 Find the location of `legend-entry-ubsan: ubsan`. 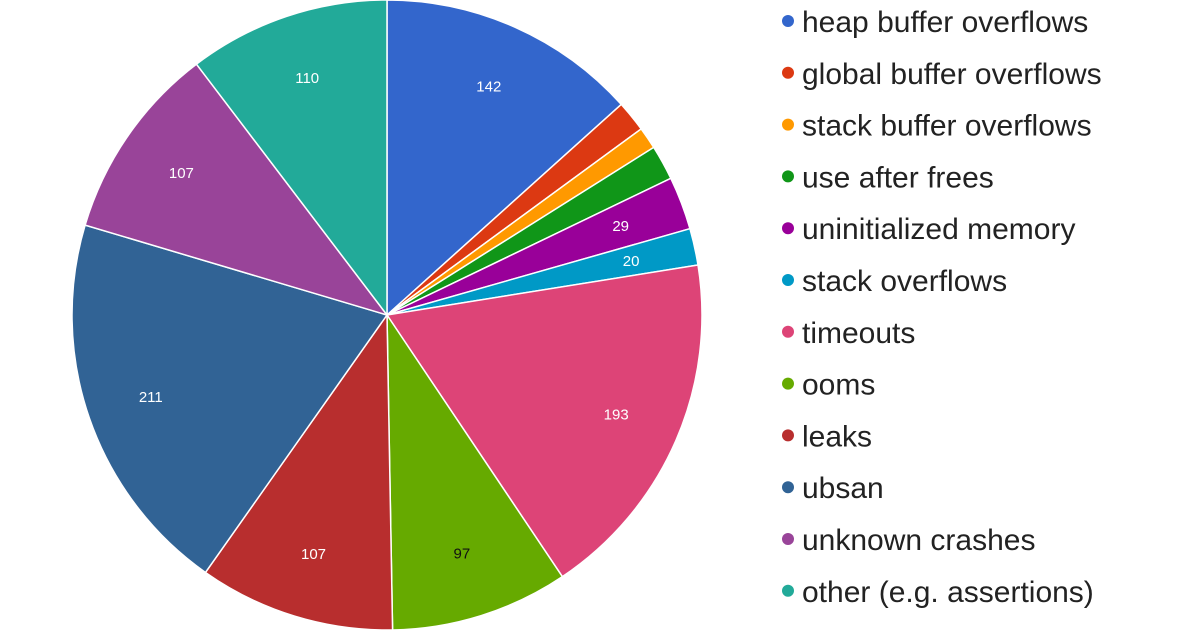

legend-entry-ubsan: ubsan is located at coordinates (843, 488).